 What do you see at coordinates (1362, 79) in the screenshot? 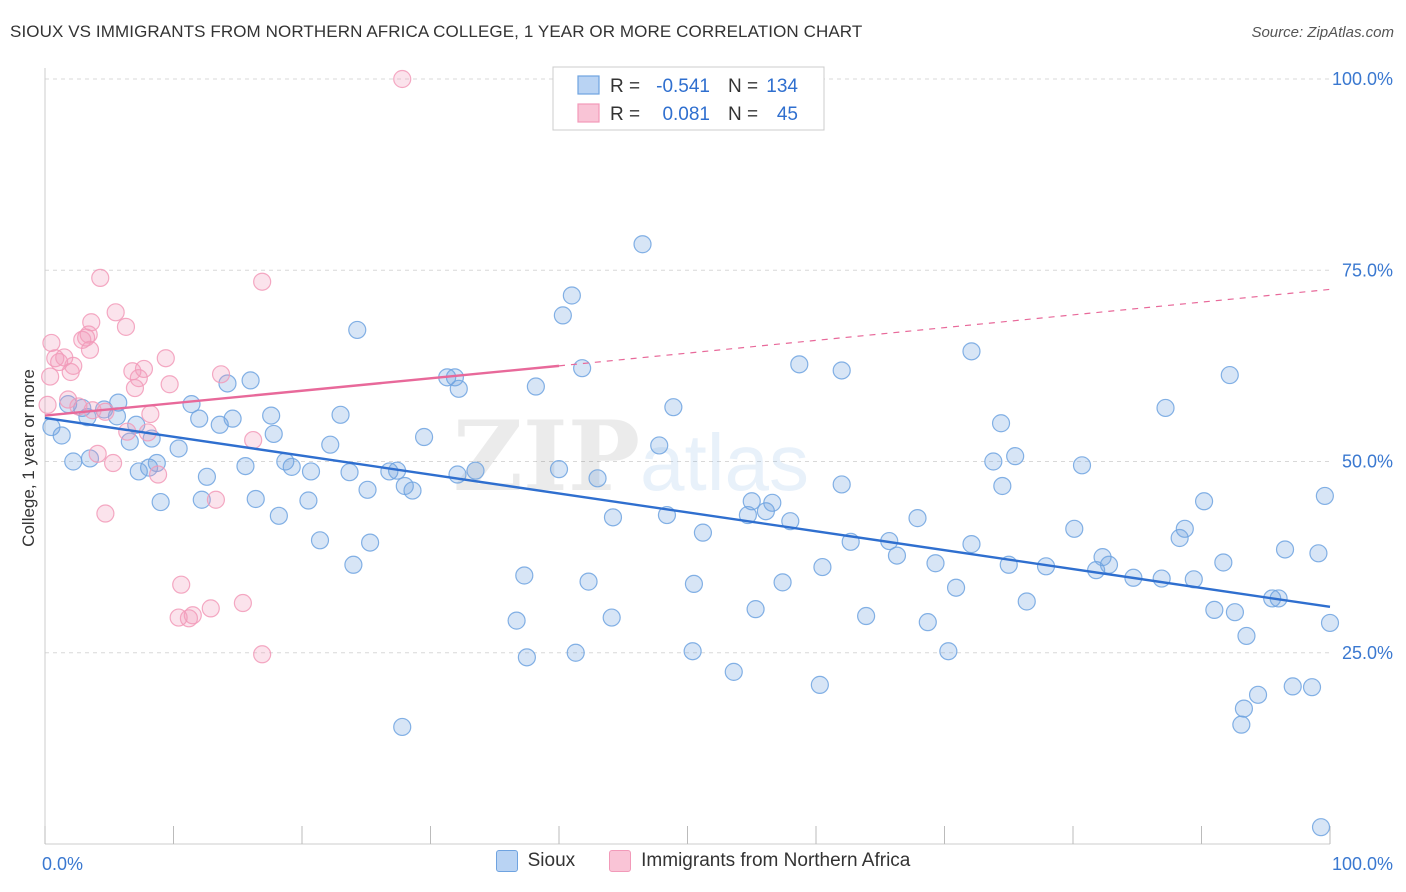
I see `y-tick-label-0: 100.0%` at bounding box center [1362, 79].